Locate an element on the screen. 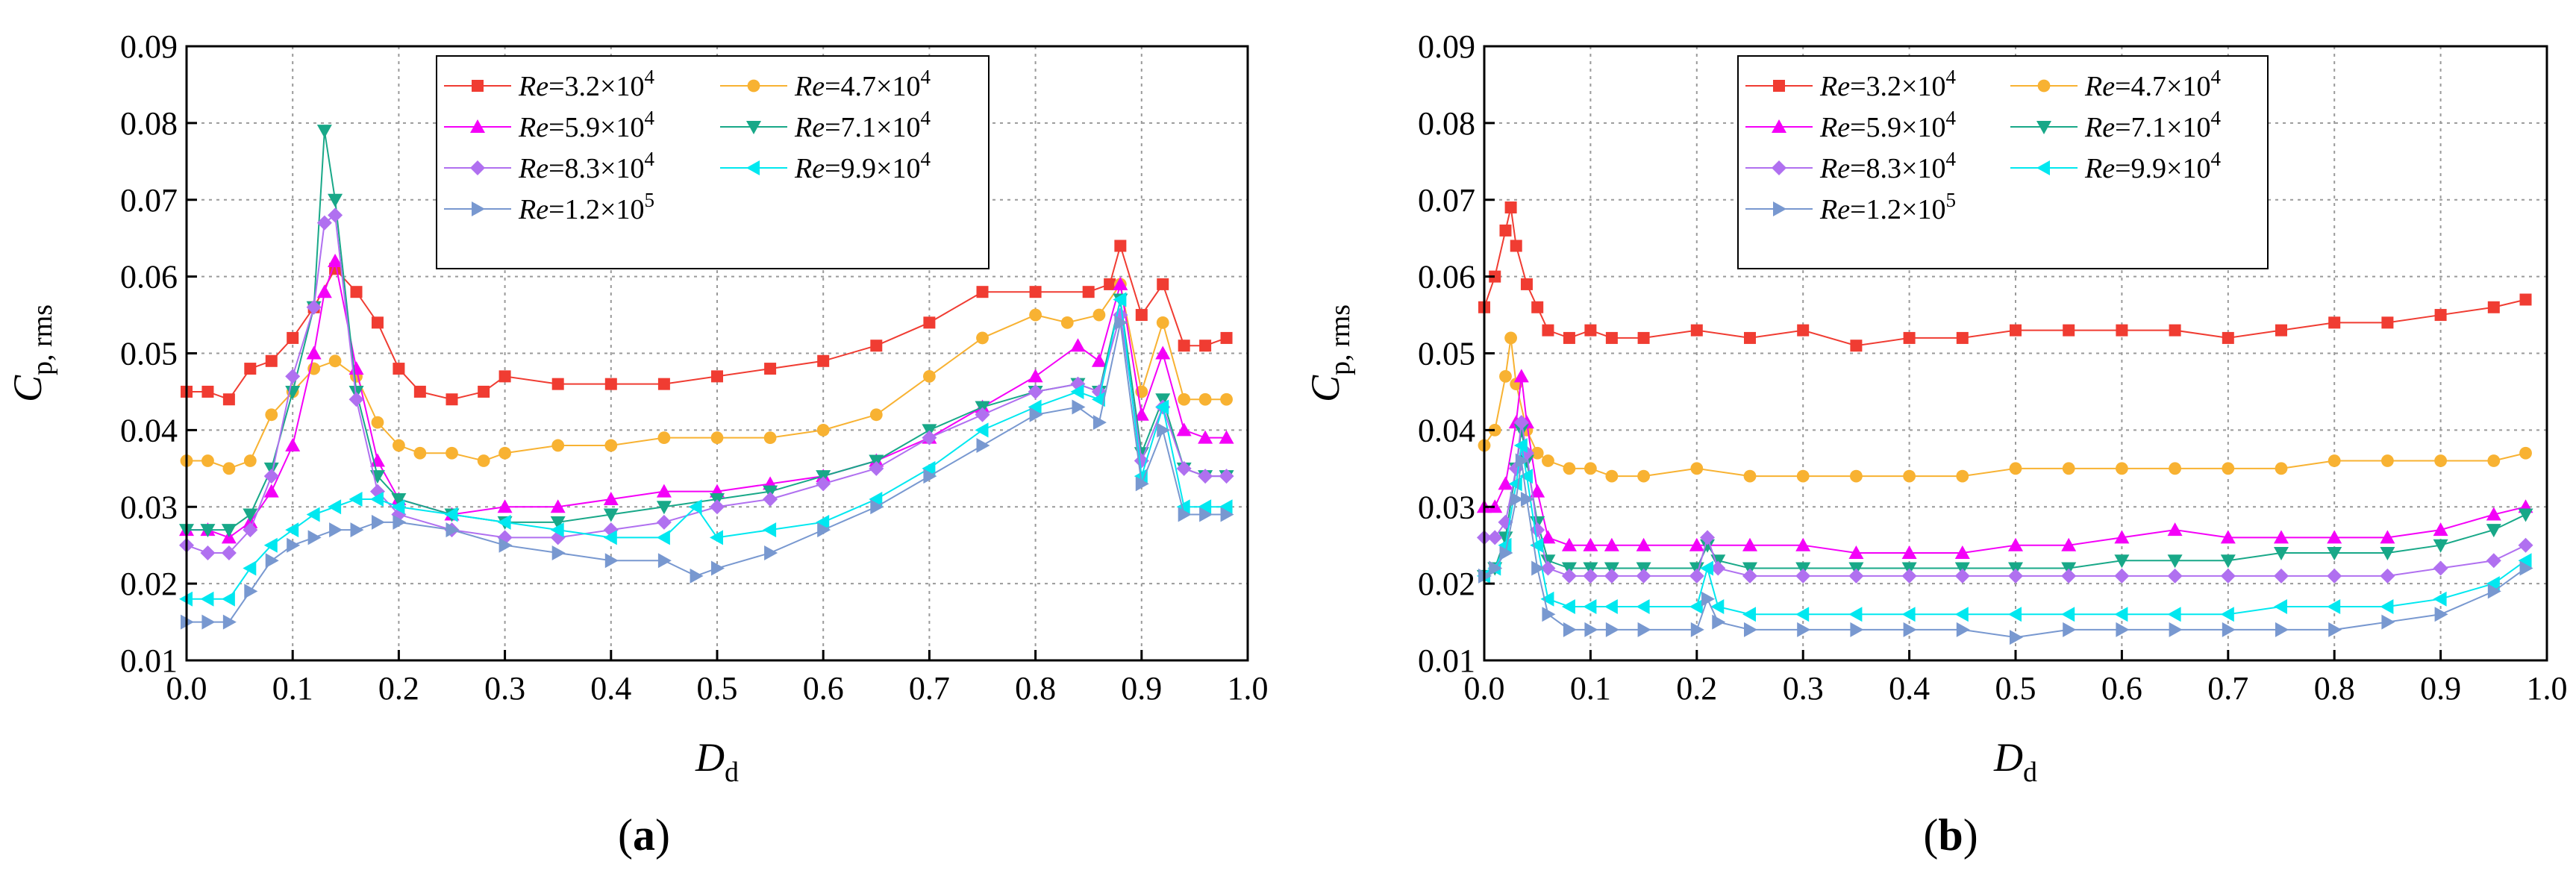  panel-label-a: (a) is located at coordinates (644, 835).